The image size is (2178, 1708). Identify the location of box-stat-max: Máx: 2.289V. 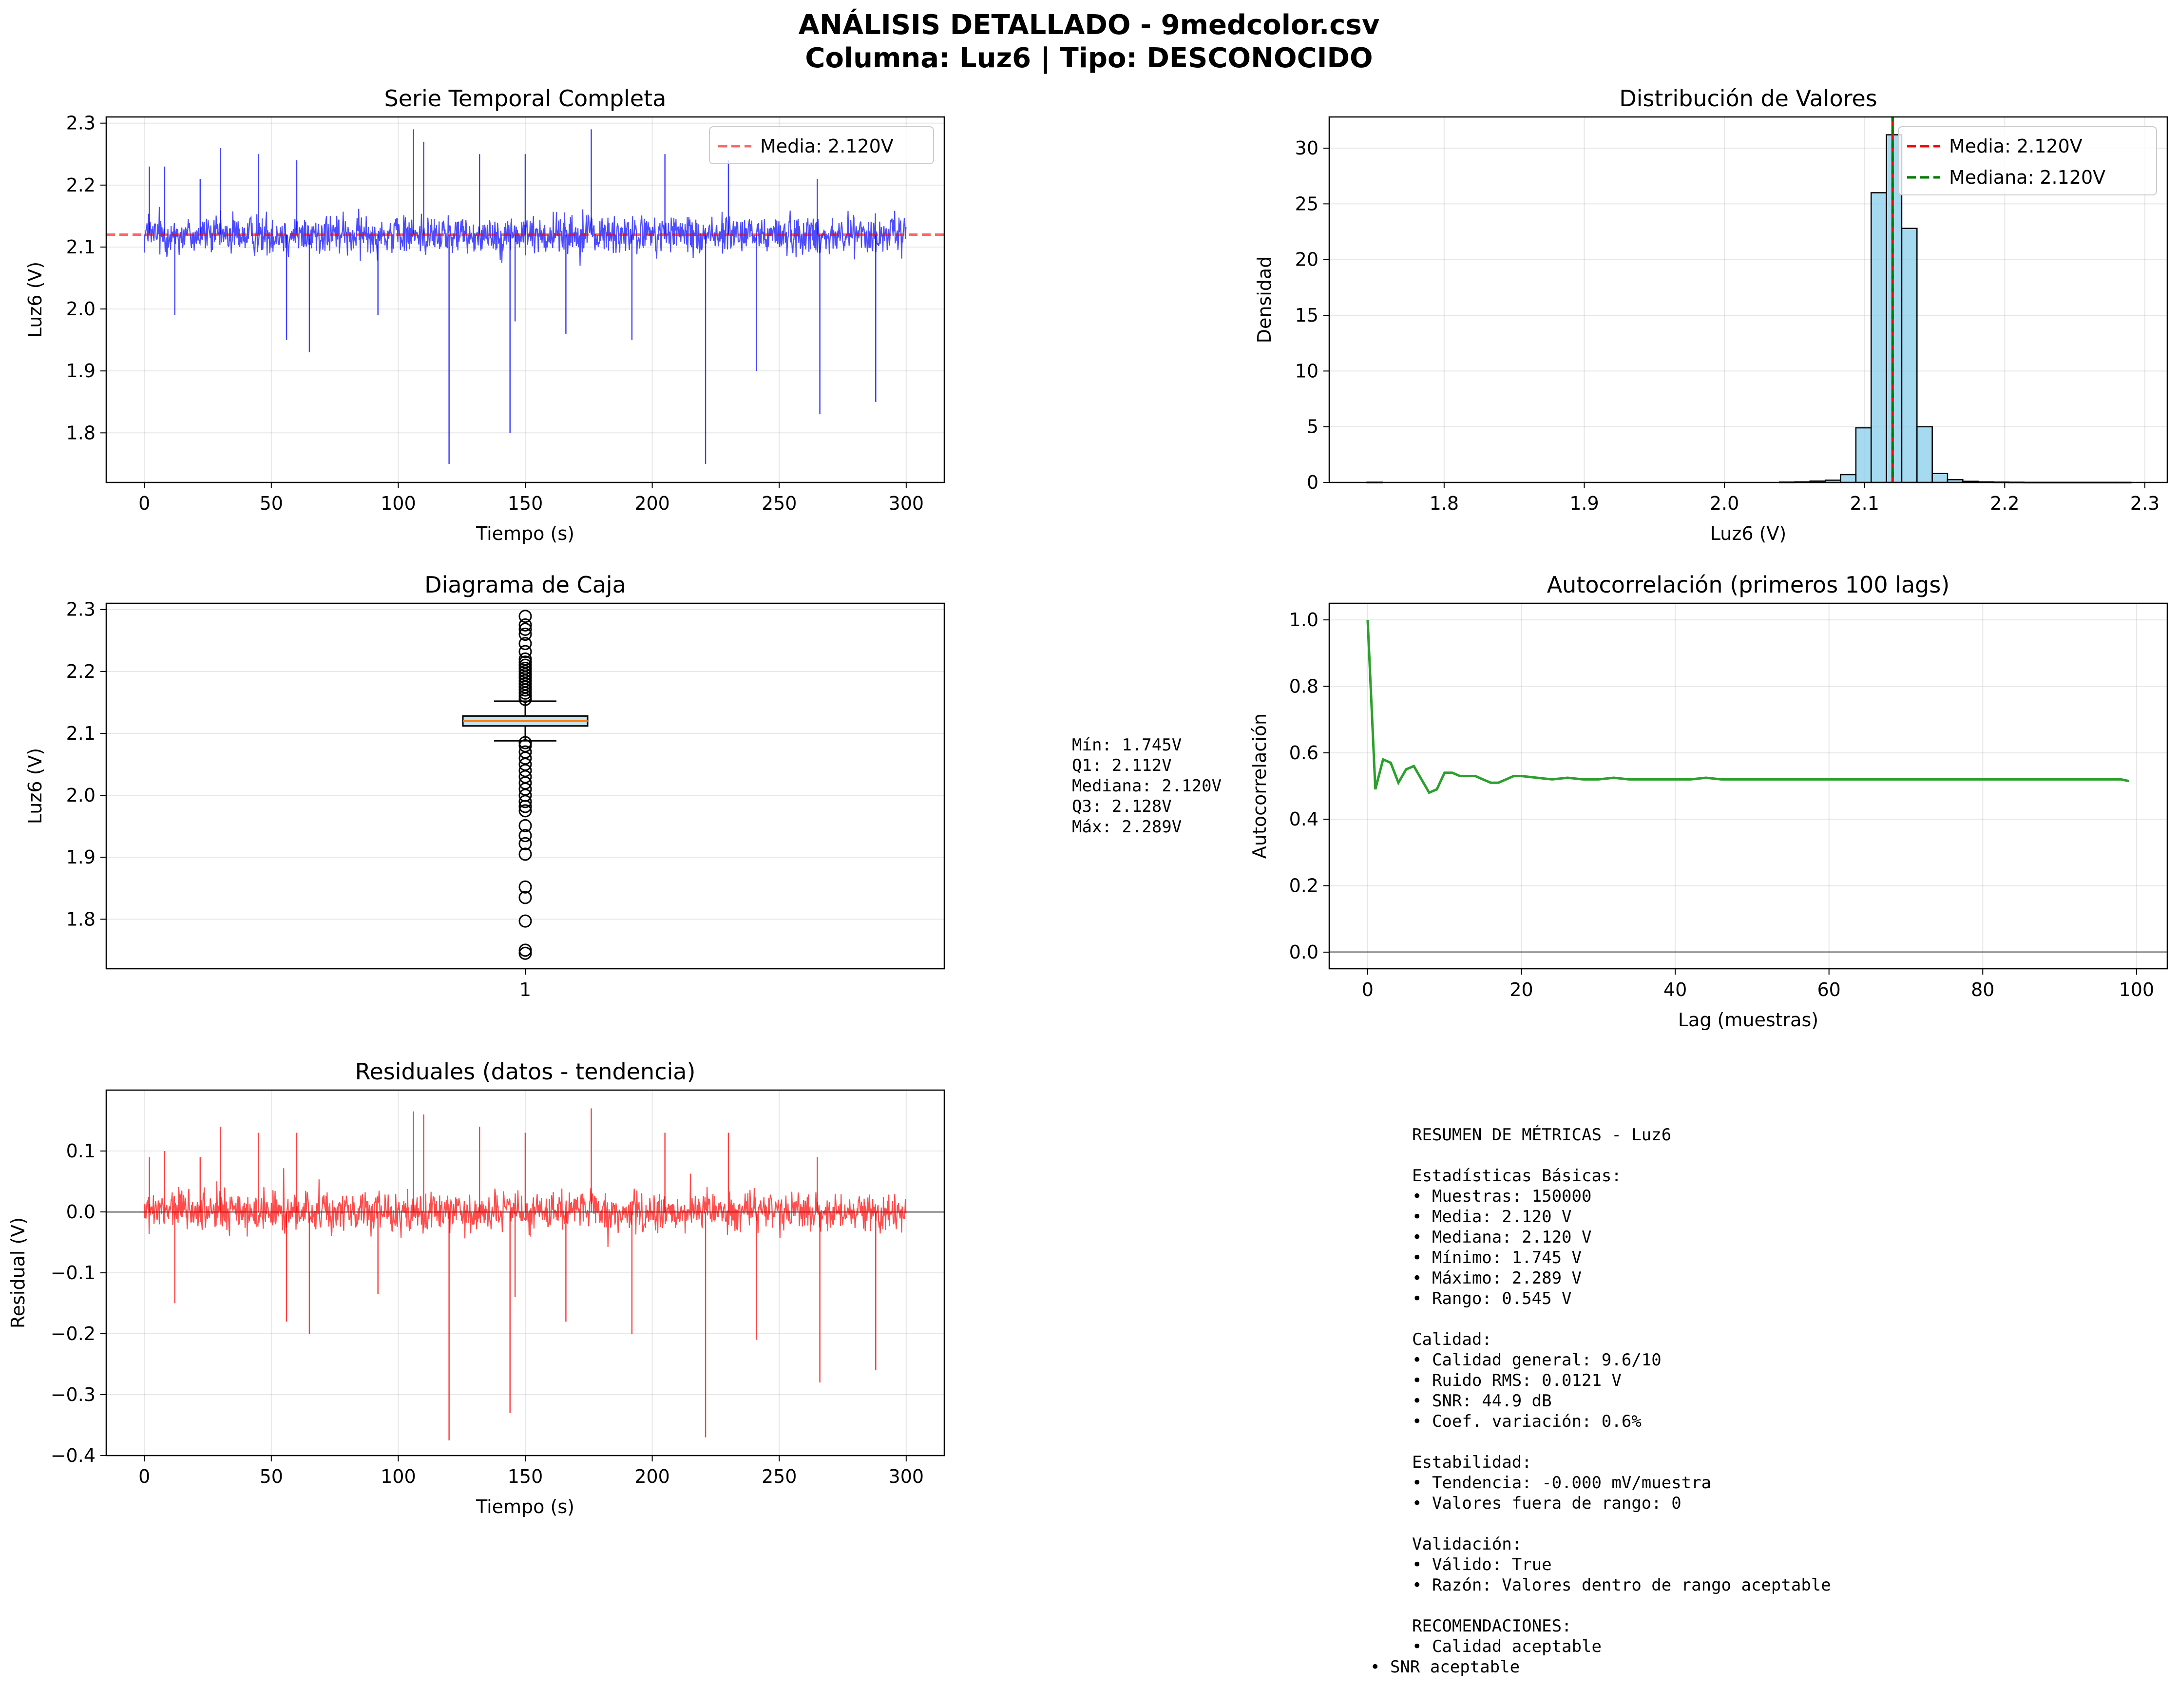
(1127, 827).